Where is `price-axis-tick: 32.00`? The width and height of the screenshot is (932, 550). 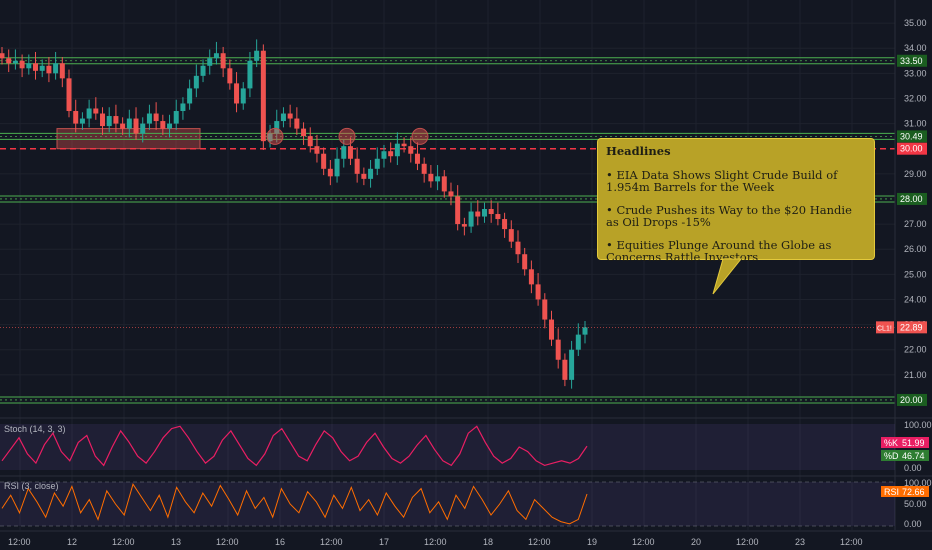 price-axis-tick: 32.00 is located at coordinates (915, 98).